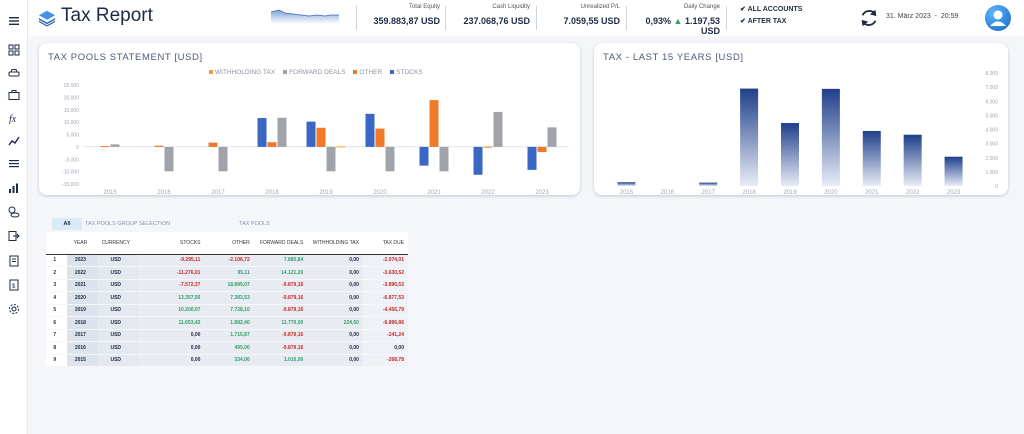 This screenshot has width=1024, height=434. I want to click on table-header-other: OTHER, so click(229, 243).